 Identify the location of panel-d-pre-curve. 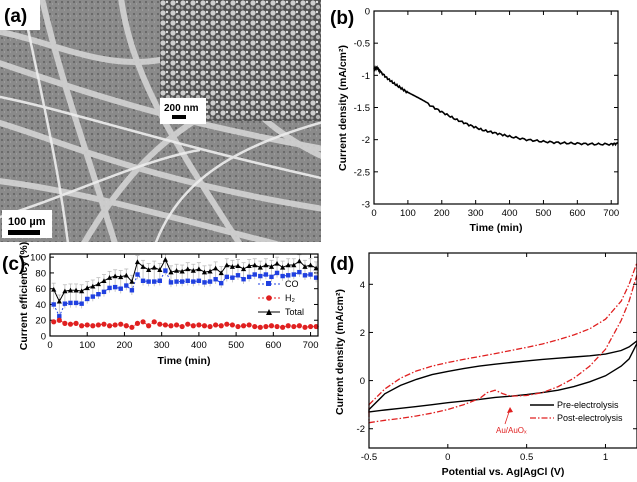
(502, 376).